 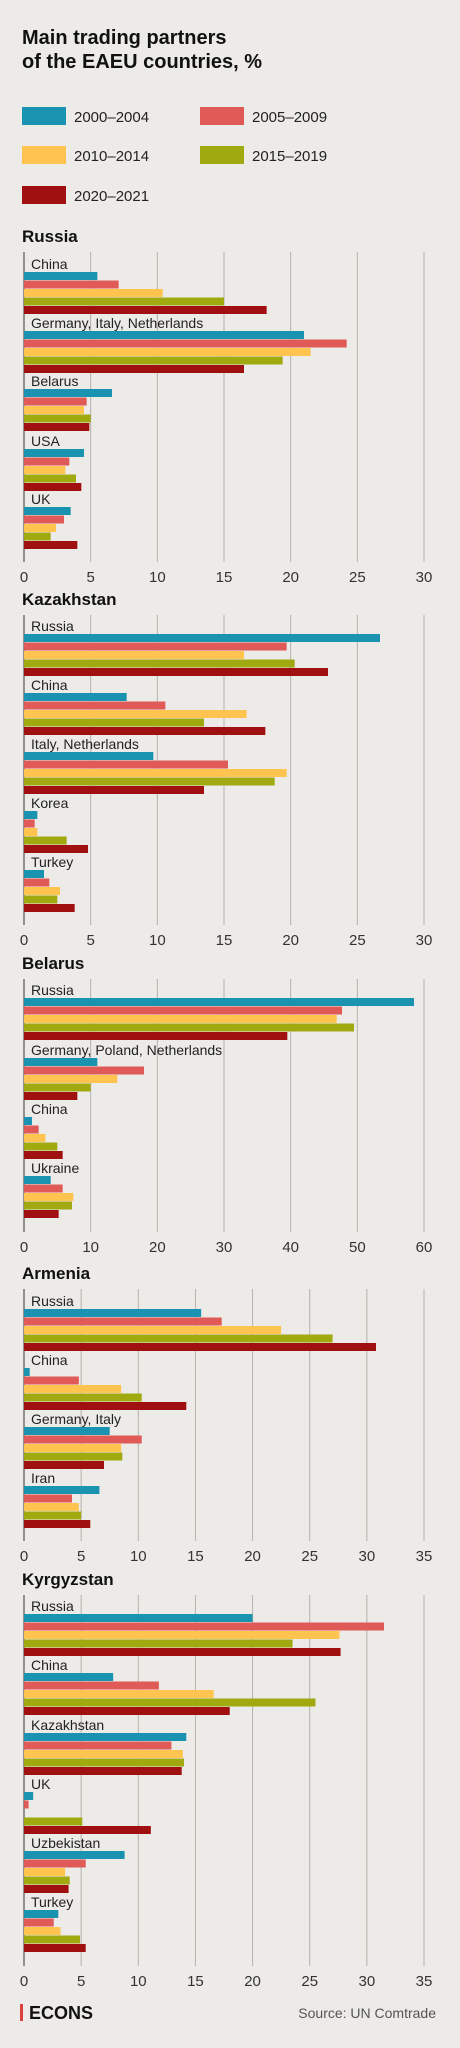 I want to click on bar-belarus-russia-2010-2014, so click(x=180, y=1019).